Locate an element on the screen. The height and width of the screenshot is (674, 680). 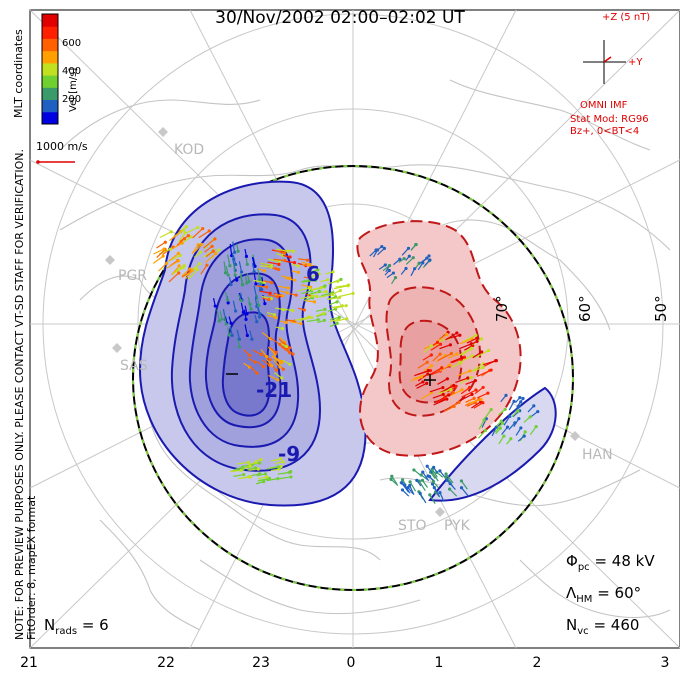
hm-boundary-latitude: ΛHM = 60° is located at coordinates (604, 594).